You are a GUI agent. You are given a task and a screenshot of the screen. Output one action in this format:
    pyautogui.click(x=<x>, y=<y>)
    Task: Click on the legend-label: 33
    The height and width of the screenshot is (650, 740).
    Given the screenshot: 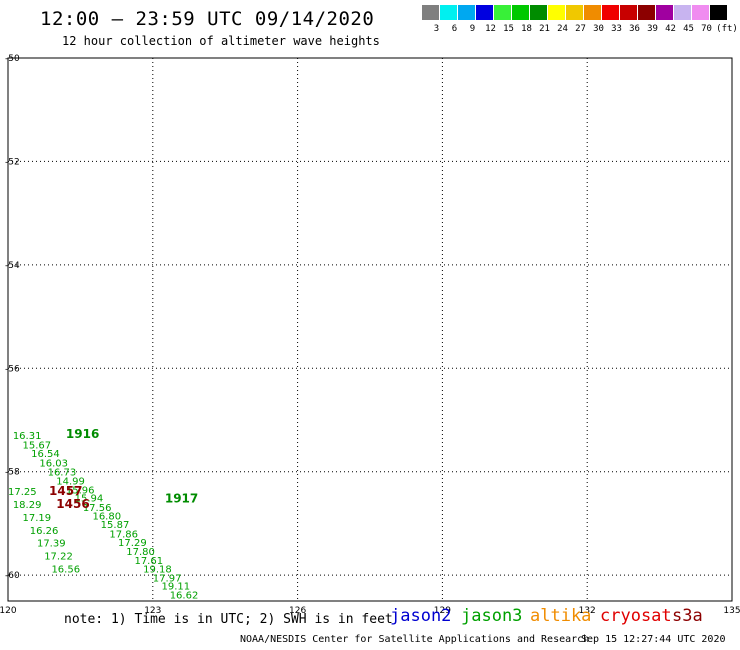 What is the action you would take?
    pyautogui.click(x=616, y=29)
    